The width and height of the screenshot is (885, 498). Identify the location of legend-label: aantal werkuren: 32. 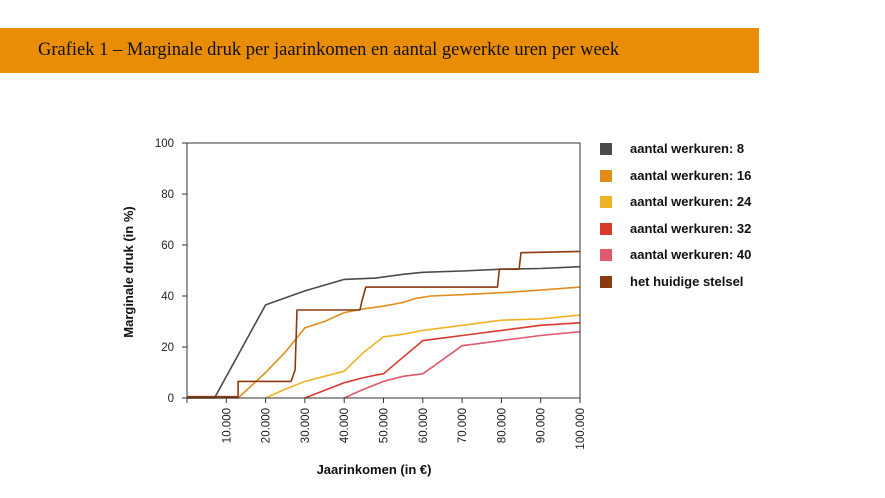
(691, 228).